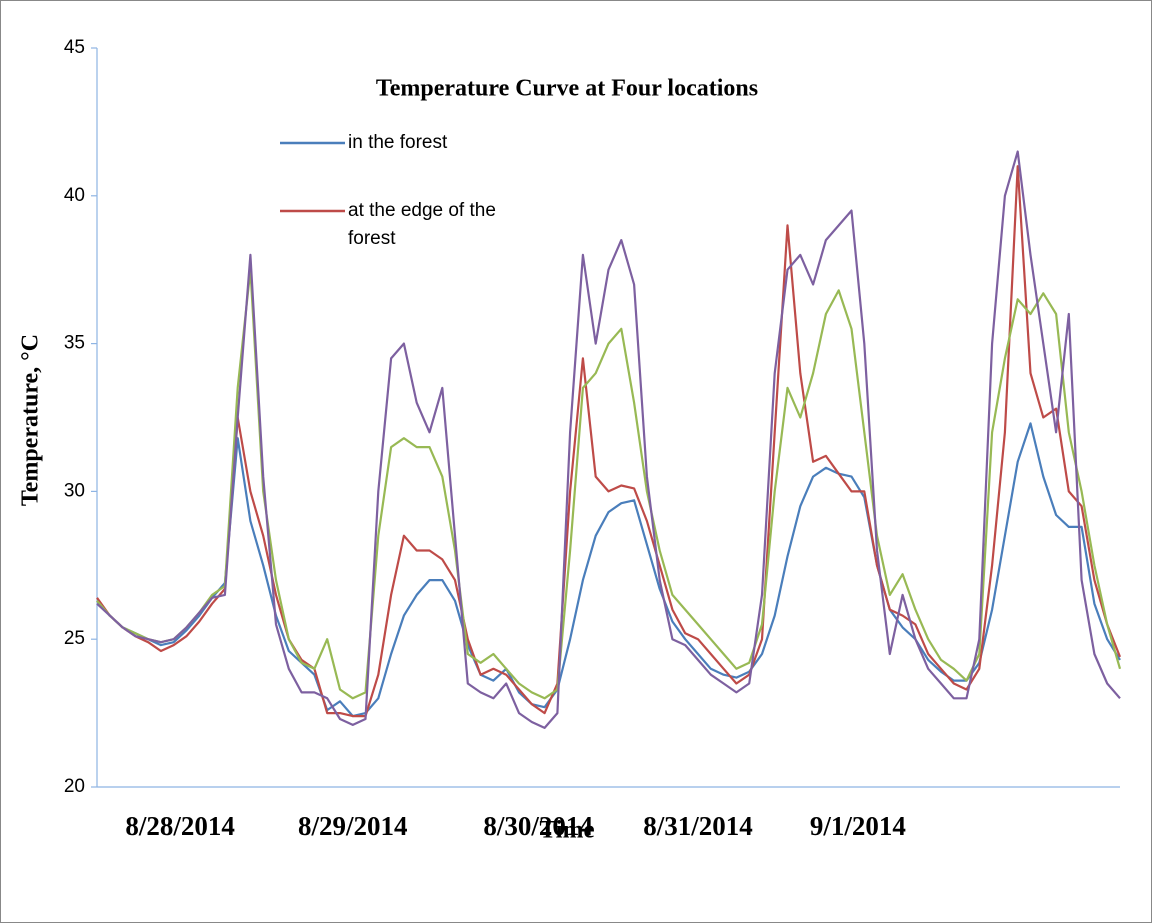  What do you see at coordinates (74, 47) in the screenshot?
I see `y-tick-label: 45` at bounding box center [74, 47].